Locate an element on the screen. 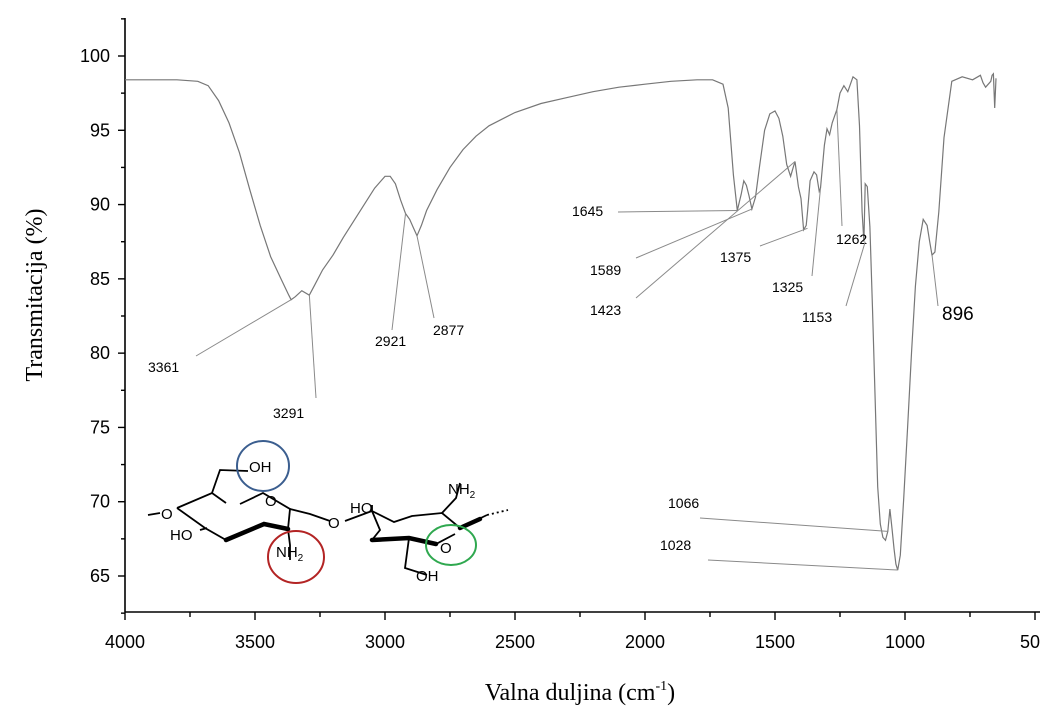 The width and height of the screenshot is (1040, 709). peak-label: 1375 is located at coordinates (735, 257).